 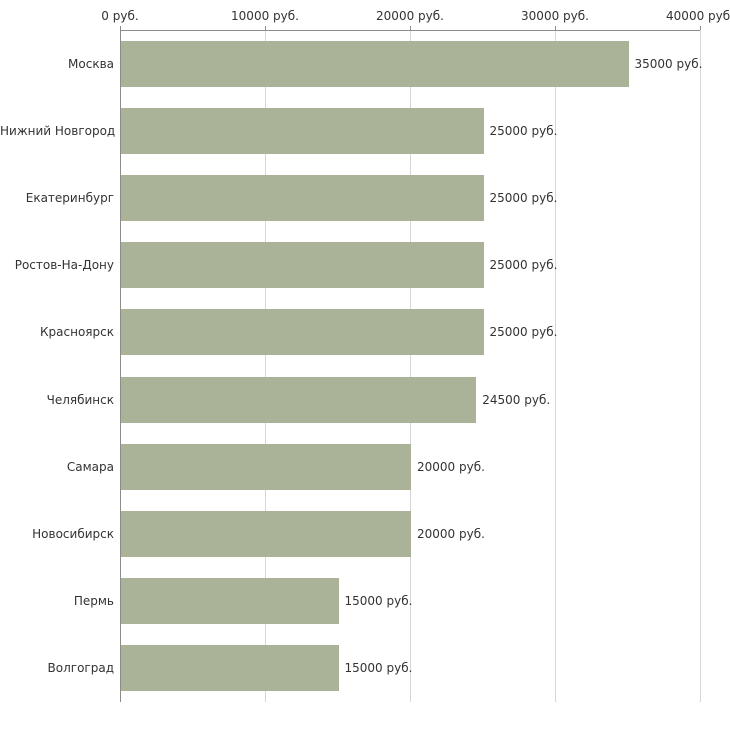 What do you see at coordinates (73, 534) in the screenshot?
I see `category-label: Новосибирск` at bounding box center [73, 534].